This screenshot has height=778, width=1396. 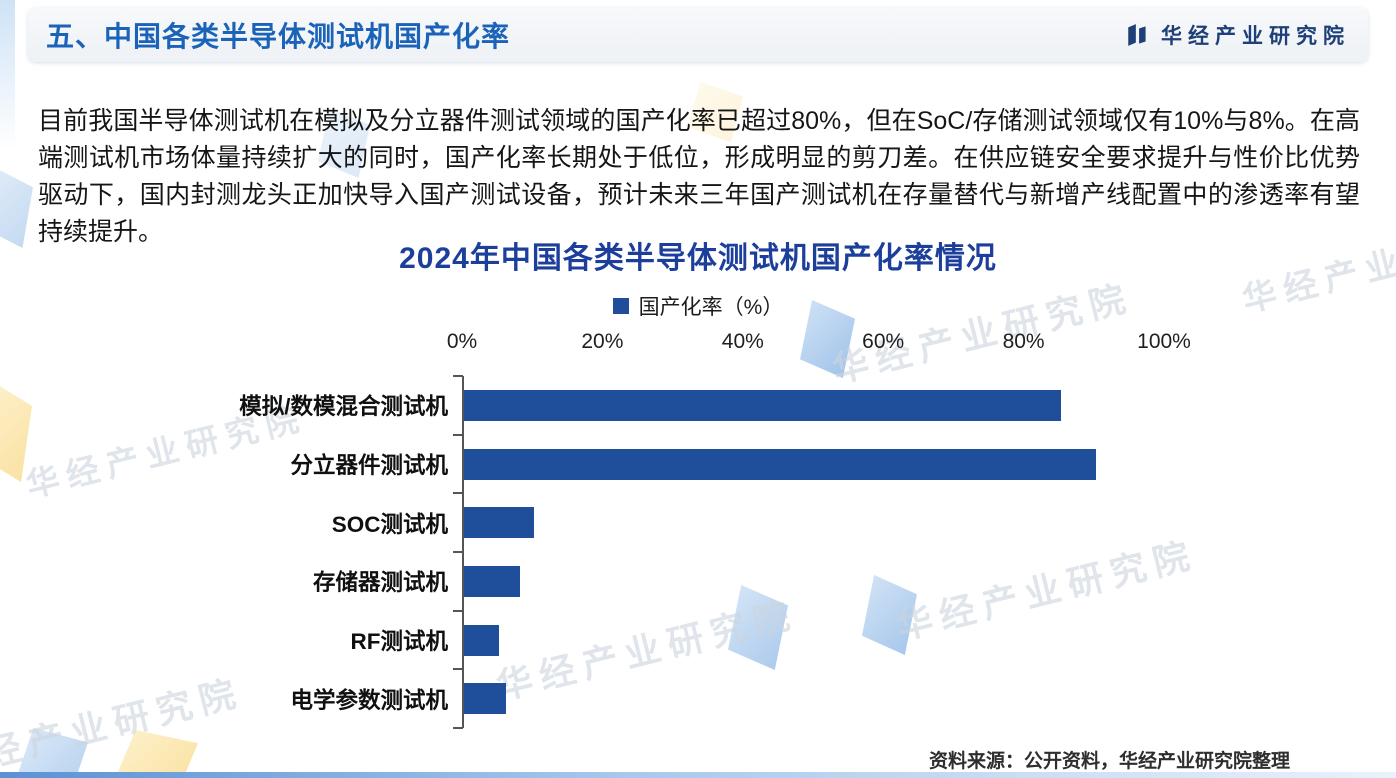 I want to click on legend-label: 国产化率（%）, so click(x=711, y=307).